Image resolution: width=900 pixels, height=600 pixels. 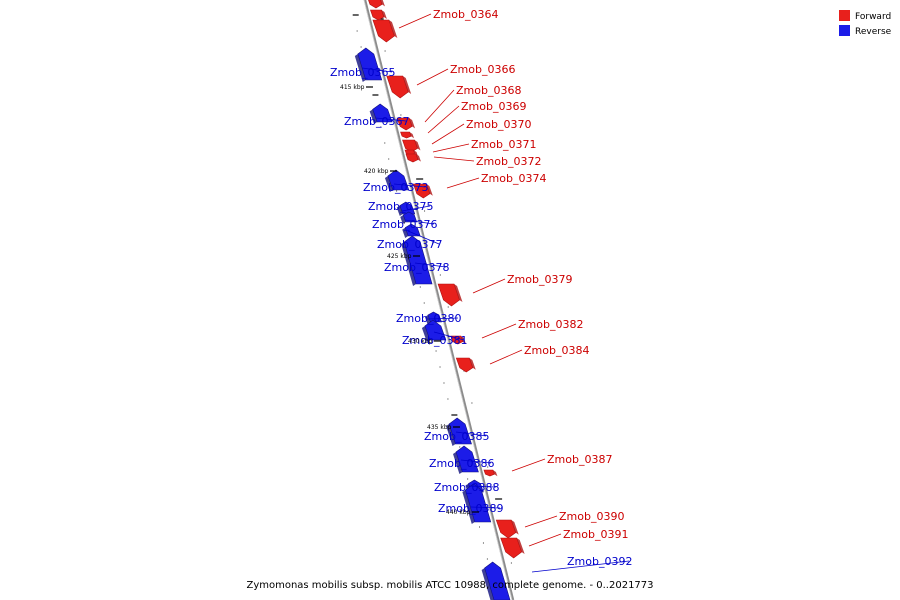 What do you see at coordinates (458, 512) in the screenshot?
I see `kbp-label: 440 kbp` at bounding box center [458, 512].